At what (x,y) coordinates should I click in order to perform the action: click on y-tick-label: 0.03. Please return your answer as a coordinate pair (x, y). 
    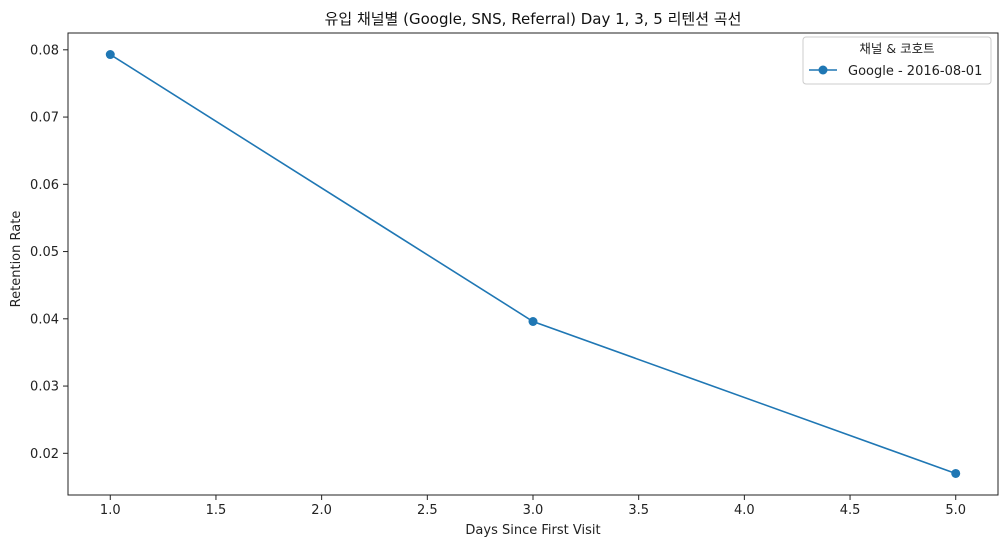
    Looking at the image, I should click on (44, 387).